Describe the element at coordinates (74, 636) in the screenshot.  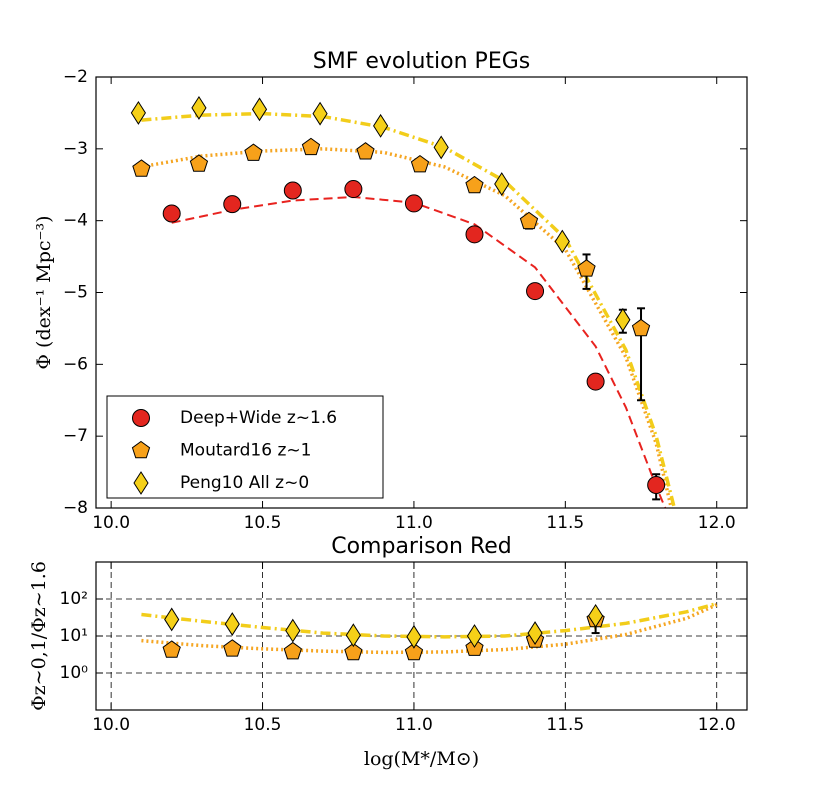
I see `y-tick-label: 10¹` at that location.